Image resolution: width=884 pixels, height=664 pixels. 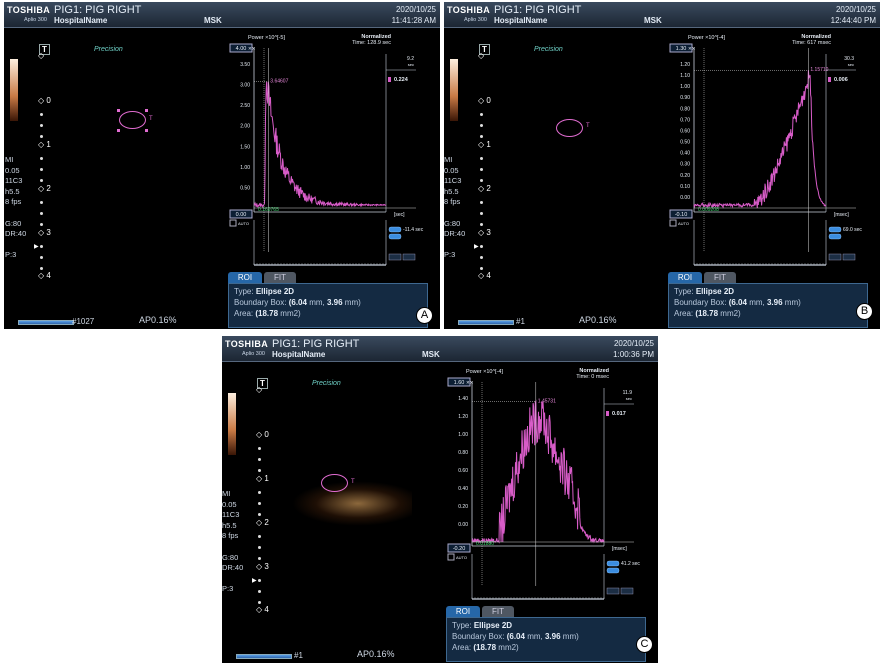 What do you see at coordinates (685, 198) in the screenshot?
I see `y-tick-label: 0.00` at bounding box center [685, 198].